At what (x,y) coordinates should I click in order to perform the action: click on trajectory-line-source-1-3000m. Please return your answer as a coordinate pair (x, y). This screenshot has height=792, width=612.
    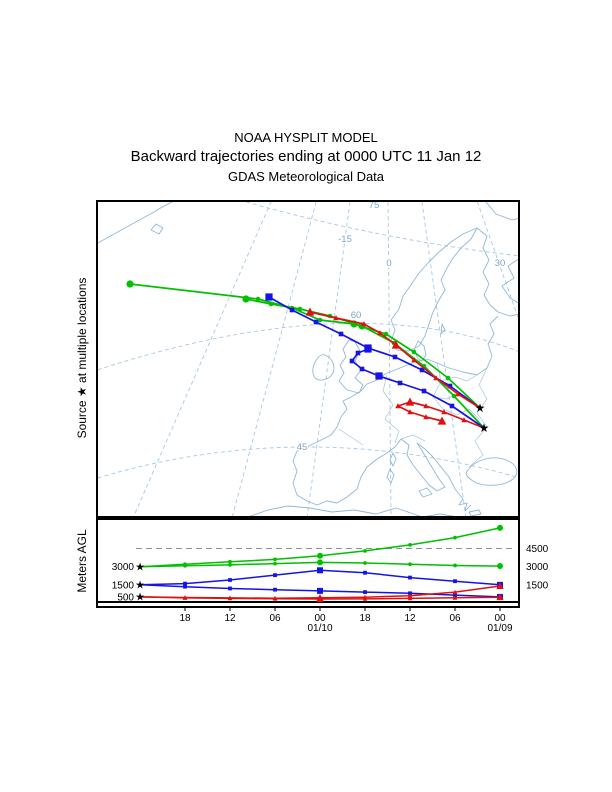
    Looking at the image, I should click on (305, 346).